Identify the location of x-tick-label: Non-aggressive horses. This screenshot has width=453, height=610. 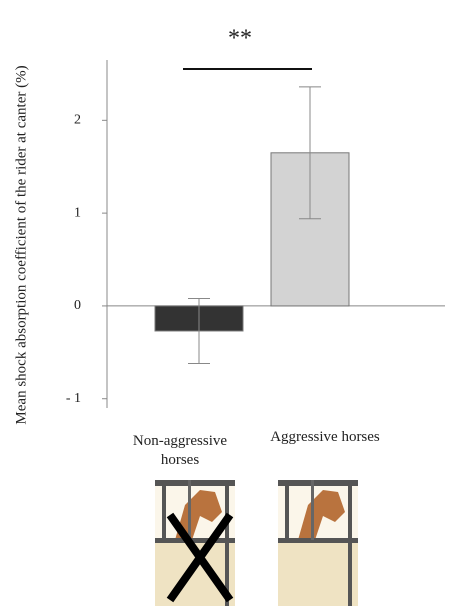
(180, 450).